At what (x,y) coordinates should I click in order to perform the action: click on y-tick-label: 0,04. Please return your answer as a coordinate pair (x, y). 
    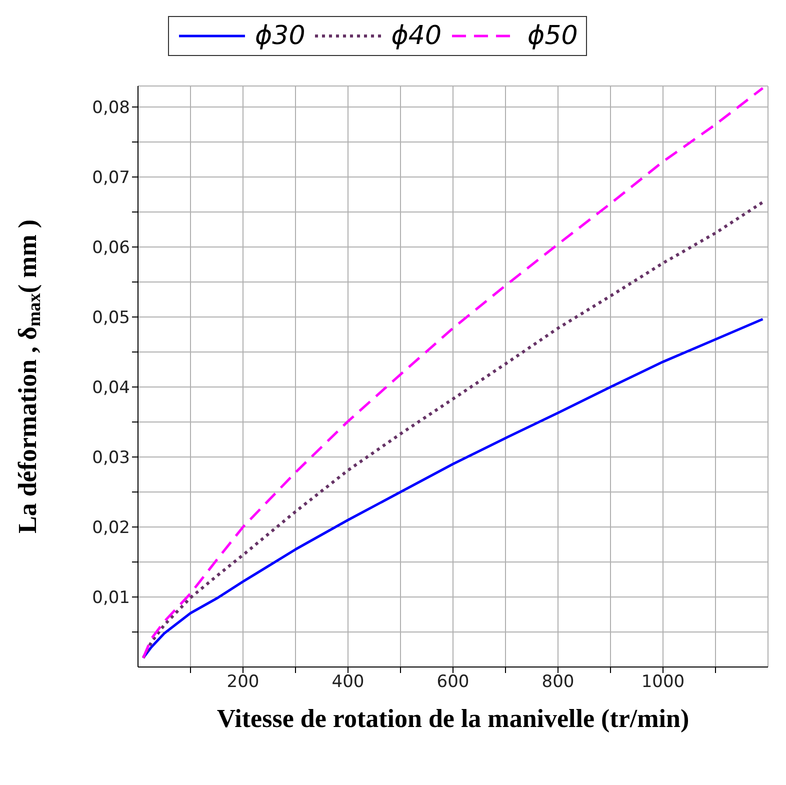
    Looking at the image, I should click on (111, 388).